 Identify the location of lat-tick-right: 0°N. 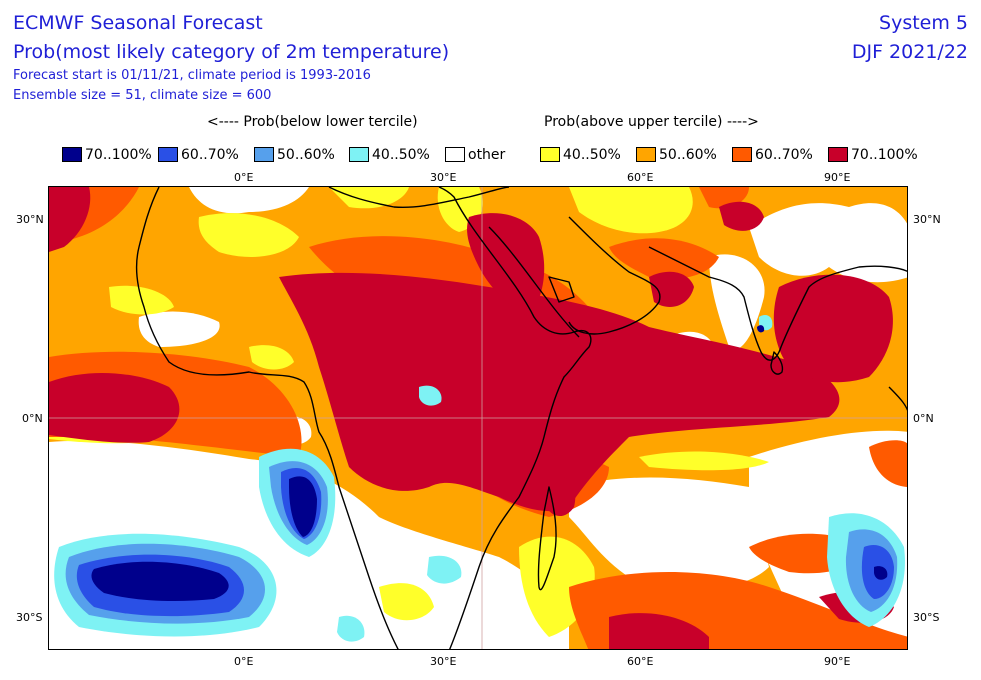
(923, 418).